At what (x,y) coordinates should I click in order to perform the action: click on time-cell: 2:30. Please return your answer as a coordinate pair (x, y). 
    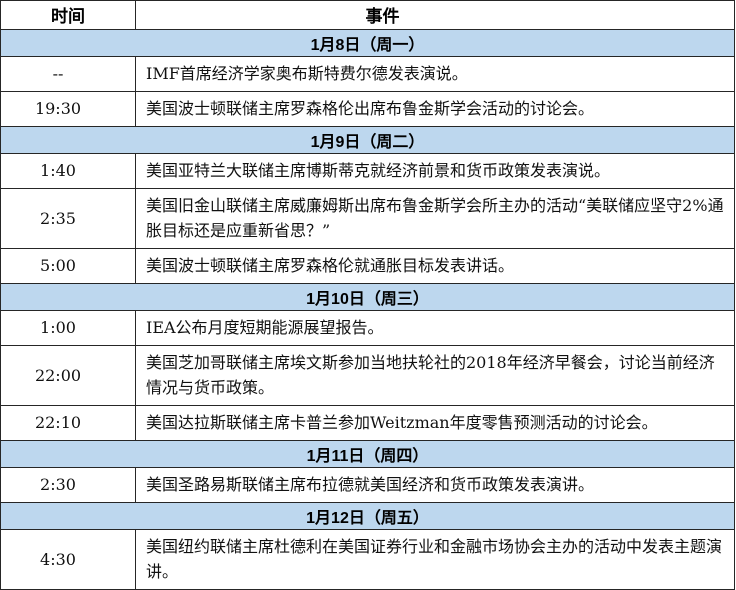
    Looking at the image, I should click on (68, 485).